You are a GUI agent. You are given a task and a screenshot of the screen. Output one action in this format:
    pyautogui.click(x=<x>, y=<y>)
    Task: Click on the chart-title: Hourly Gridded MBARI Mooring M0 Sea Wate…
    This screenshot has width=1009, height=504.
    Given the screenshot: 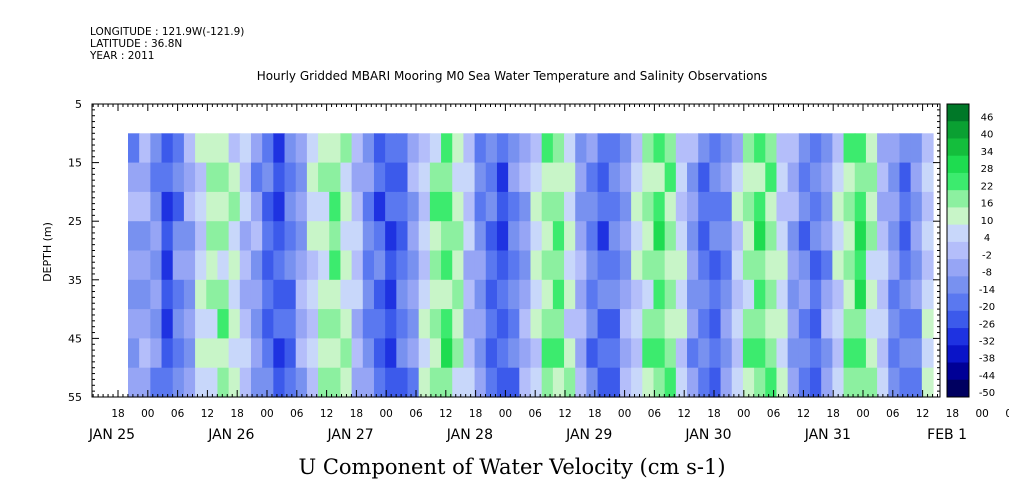 What is the action you would take?
    pyautogui.click(x=512, y=76)
    